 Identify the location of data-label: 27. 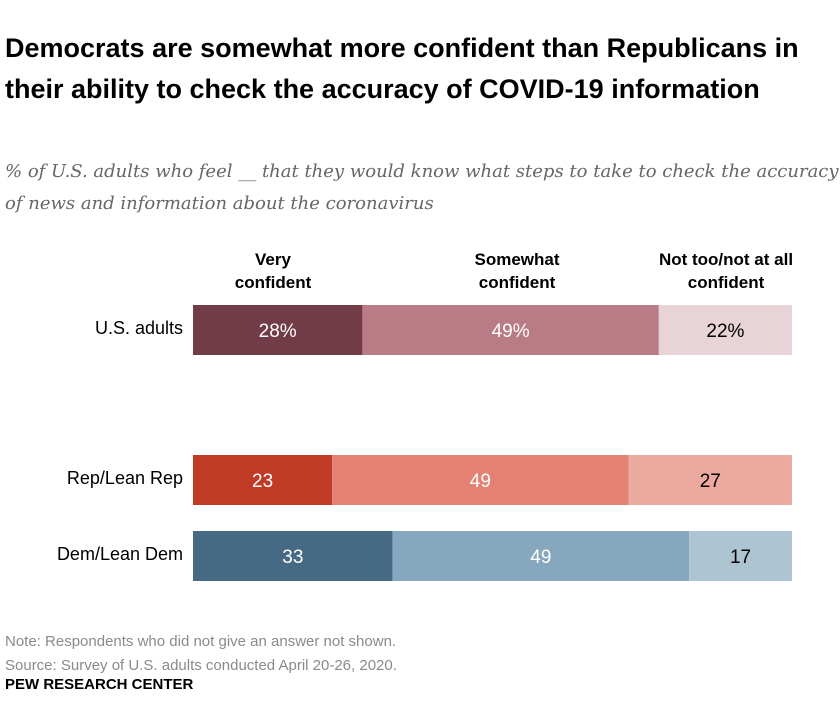
(710, 481).